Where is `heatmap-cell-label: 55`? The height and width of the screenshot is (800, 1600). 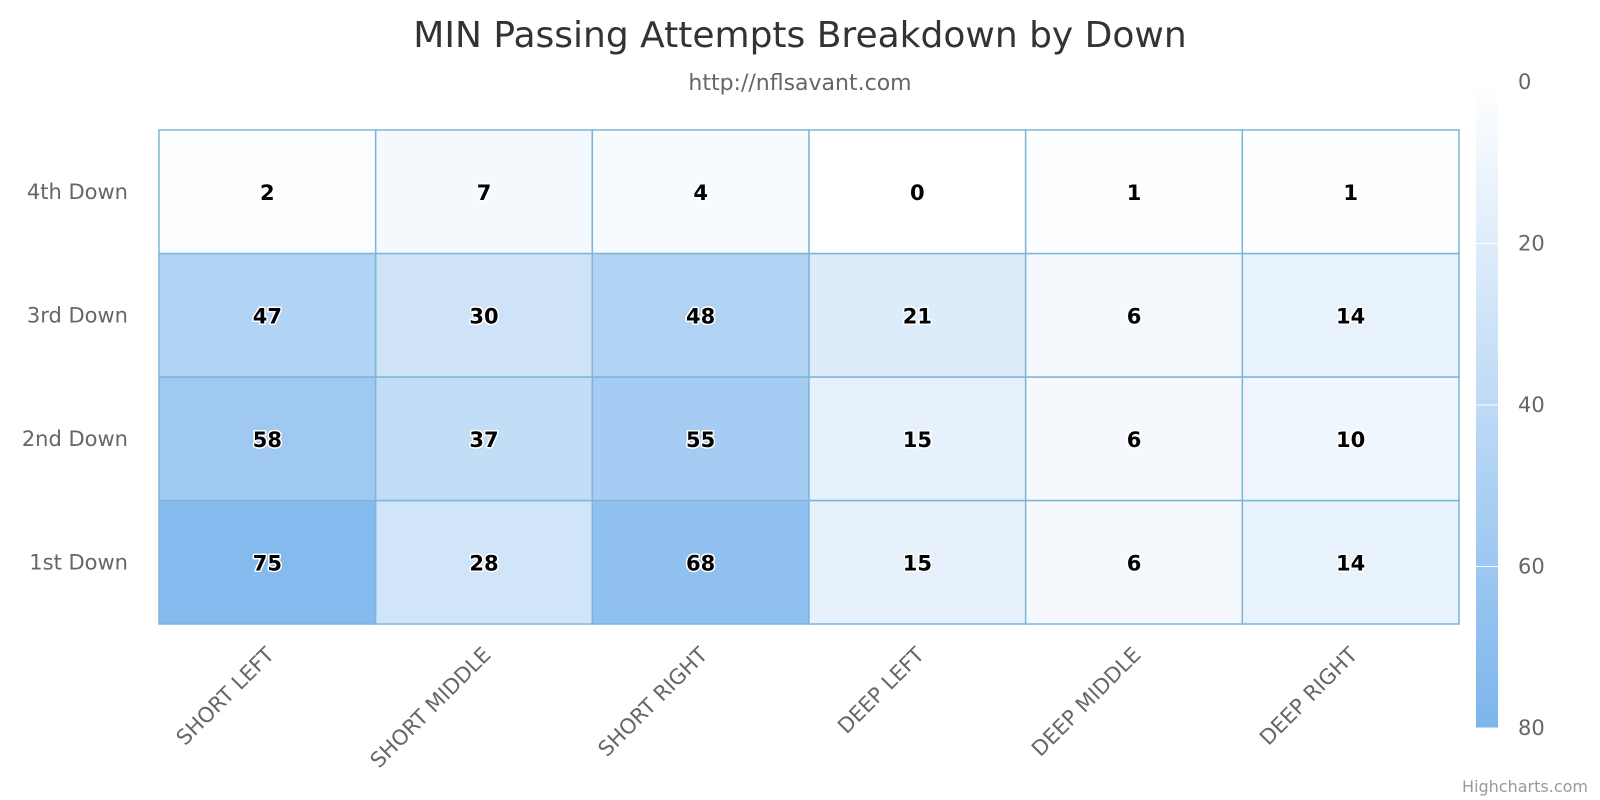 heatmap-cell-label: 55 is located at coordinates (700, 440).